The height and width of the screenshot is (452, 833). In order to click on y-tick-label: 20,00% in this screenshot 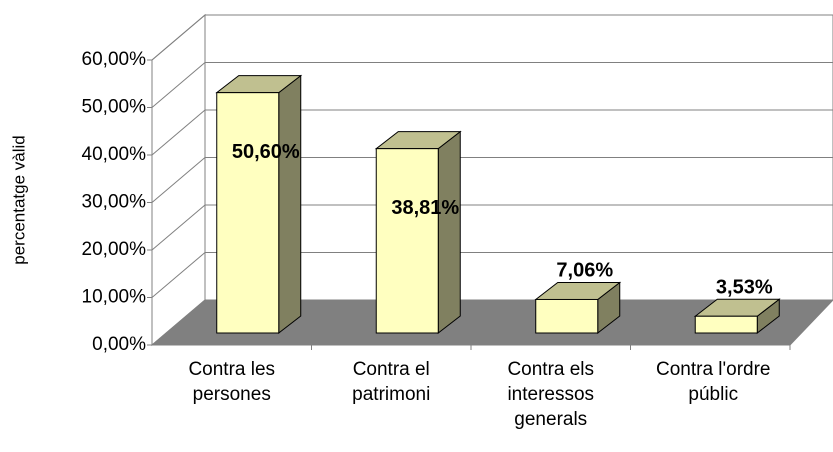, I will do `click(114, 249)`.